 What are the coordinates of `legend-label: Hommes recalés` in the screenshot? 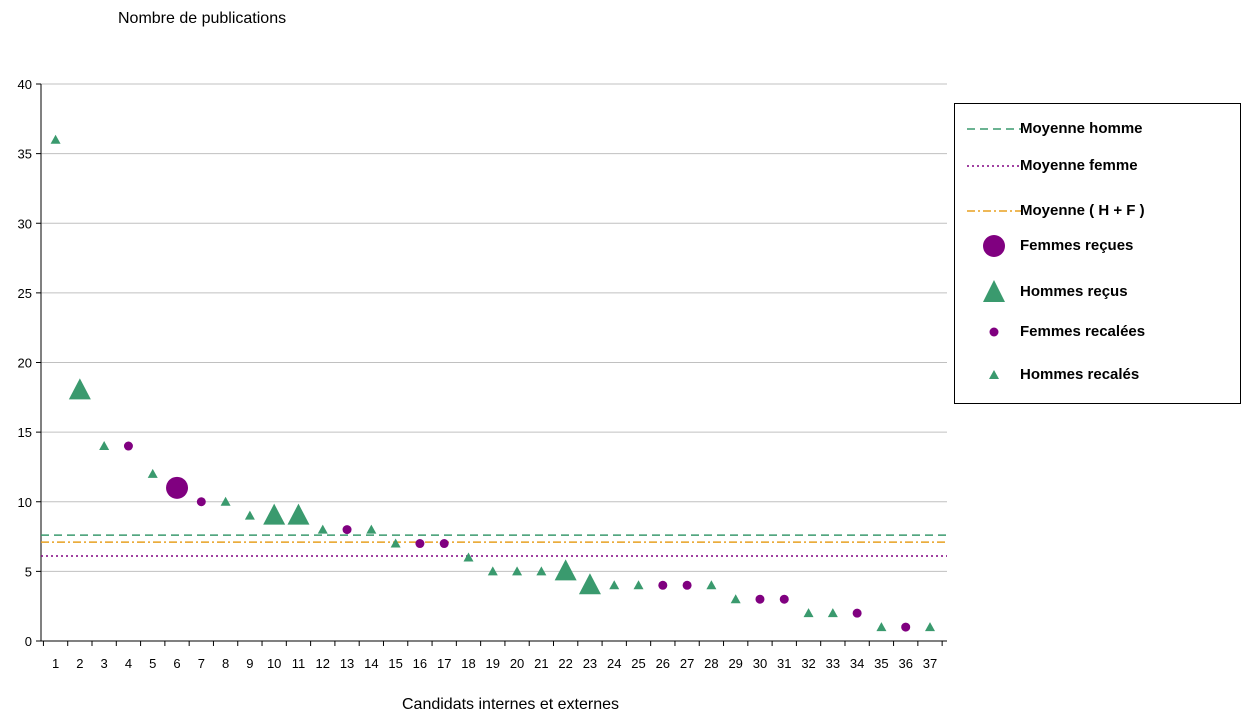 It's located at (1080, 374).